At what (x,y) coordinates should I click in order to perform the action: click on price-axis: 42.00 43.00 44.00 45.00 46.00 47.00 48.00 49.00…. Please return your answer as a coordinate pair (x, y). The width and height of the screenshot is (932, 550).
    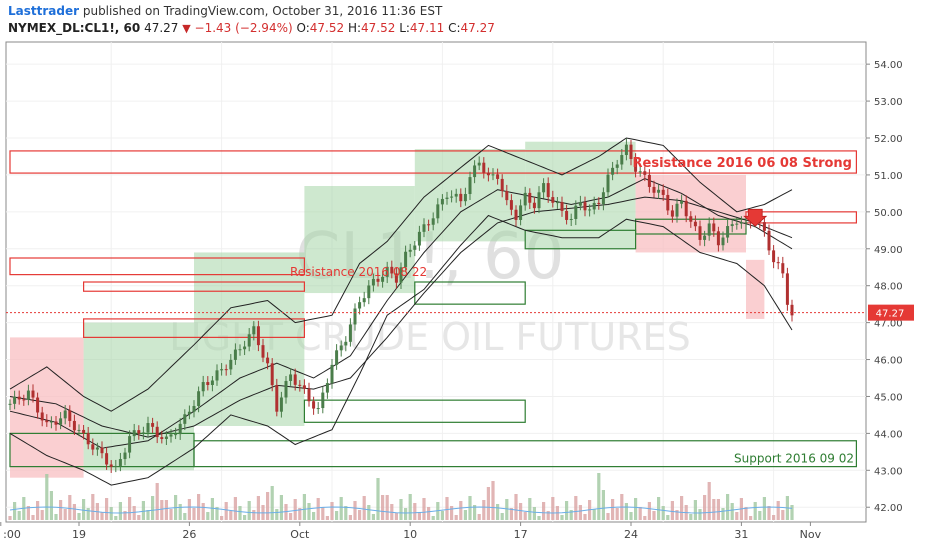
    Looking at the image, I should click on (890, 287).